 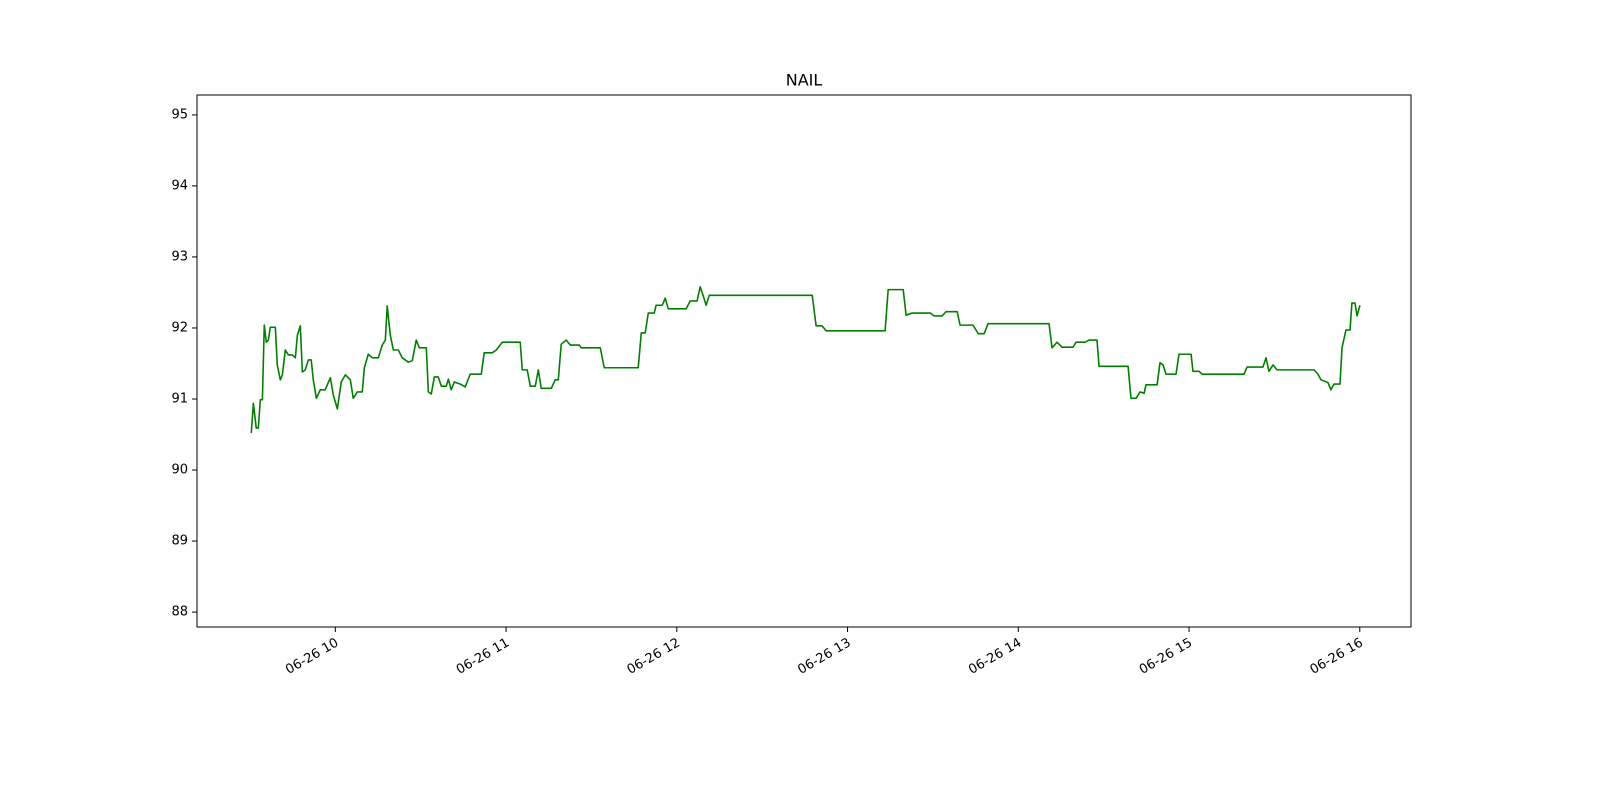 What do you see at coordinates (179, 541) in the screenshot?
I see `y-tick-label: 89` at bounding box center [179, 541].